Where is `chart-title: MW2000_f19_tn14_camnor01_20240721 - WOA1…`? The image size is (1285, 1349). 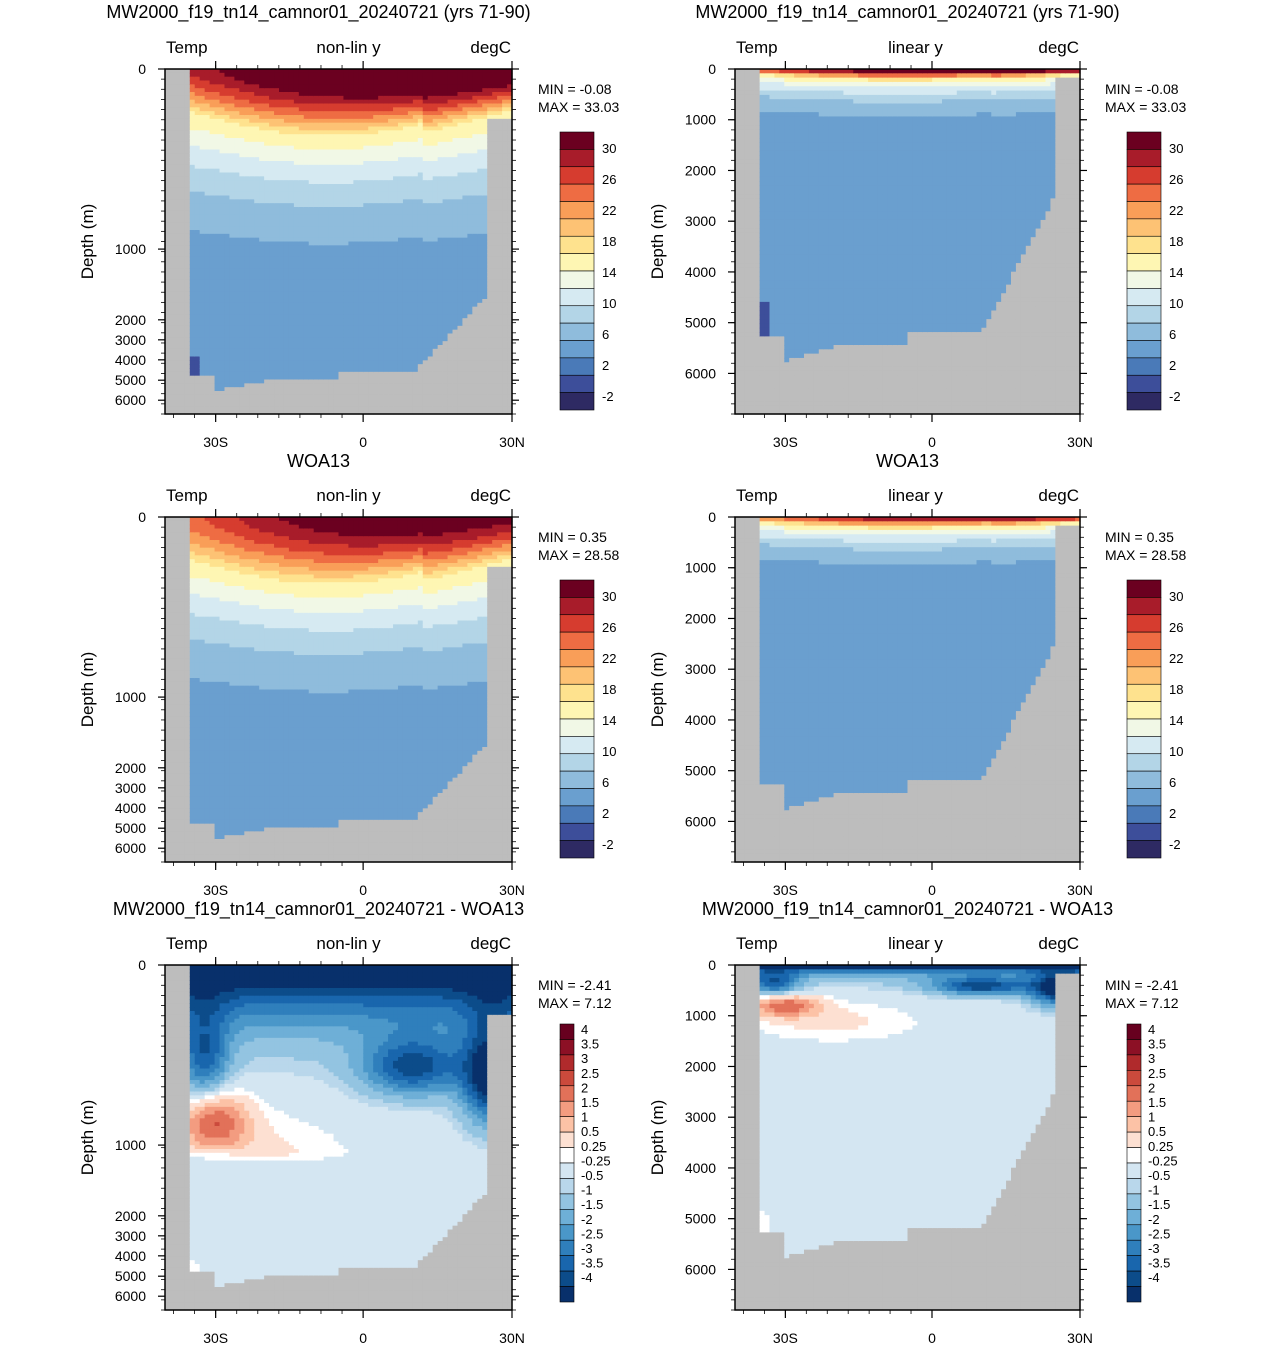
chart-title: MW2000_f19_tn14_camnor01_20240721 - WOA1… is located at coordinates (907, 909).